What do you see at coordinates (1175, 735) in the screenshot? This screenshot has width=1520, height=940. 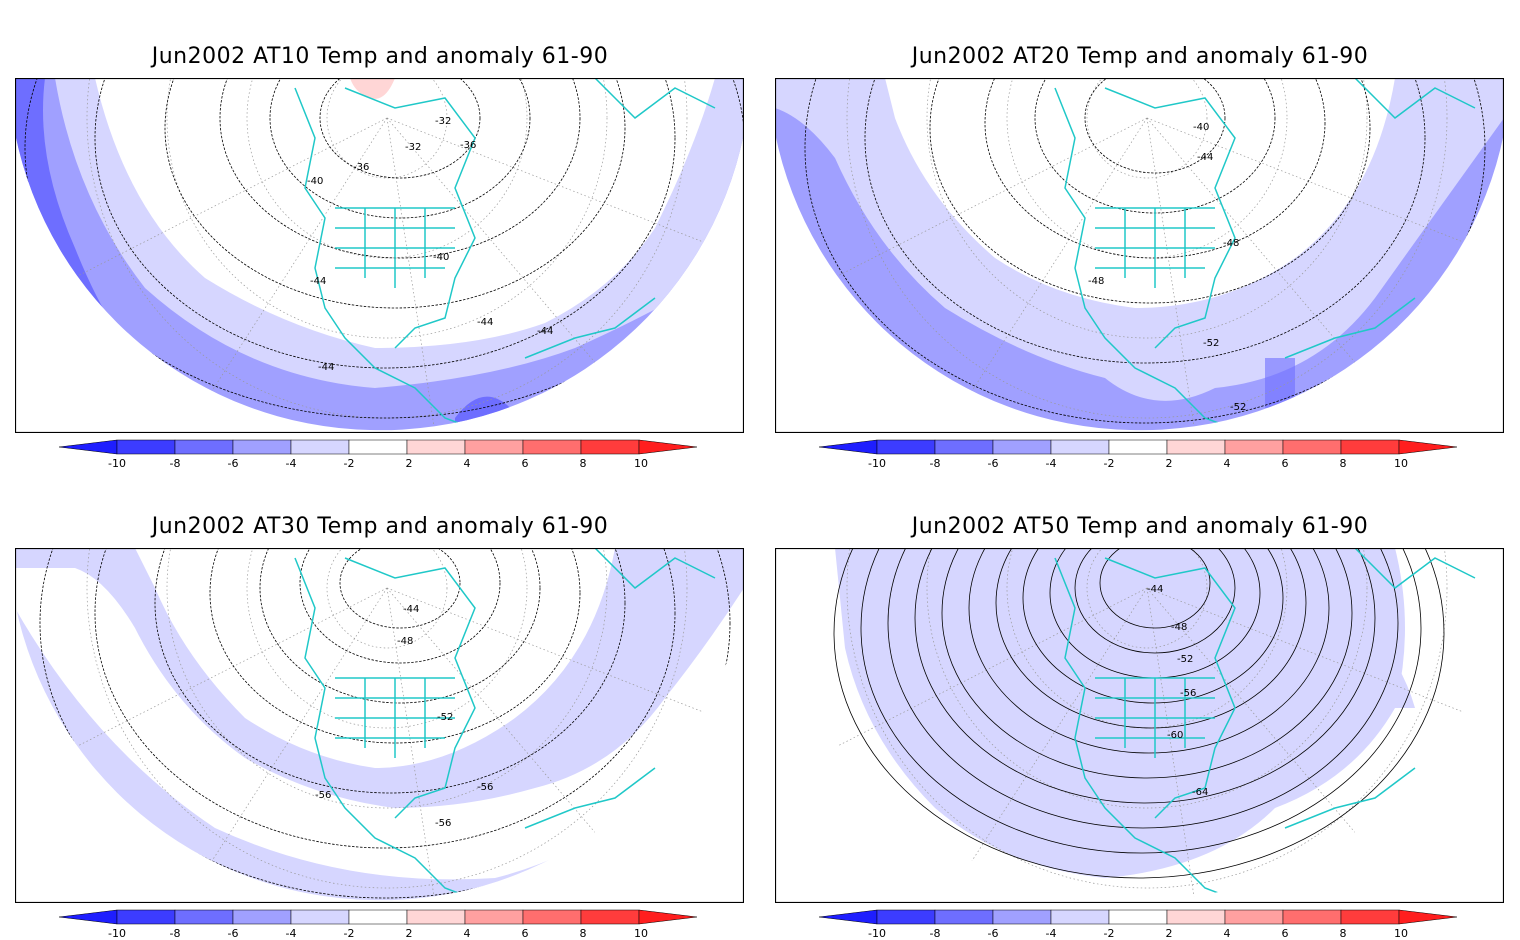 I see `contour-label: -60` at bounding box center [1175, 735].